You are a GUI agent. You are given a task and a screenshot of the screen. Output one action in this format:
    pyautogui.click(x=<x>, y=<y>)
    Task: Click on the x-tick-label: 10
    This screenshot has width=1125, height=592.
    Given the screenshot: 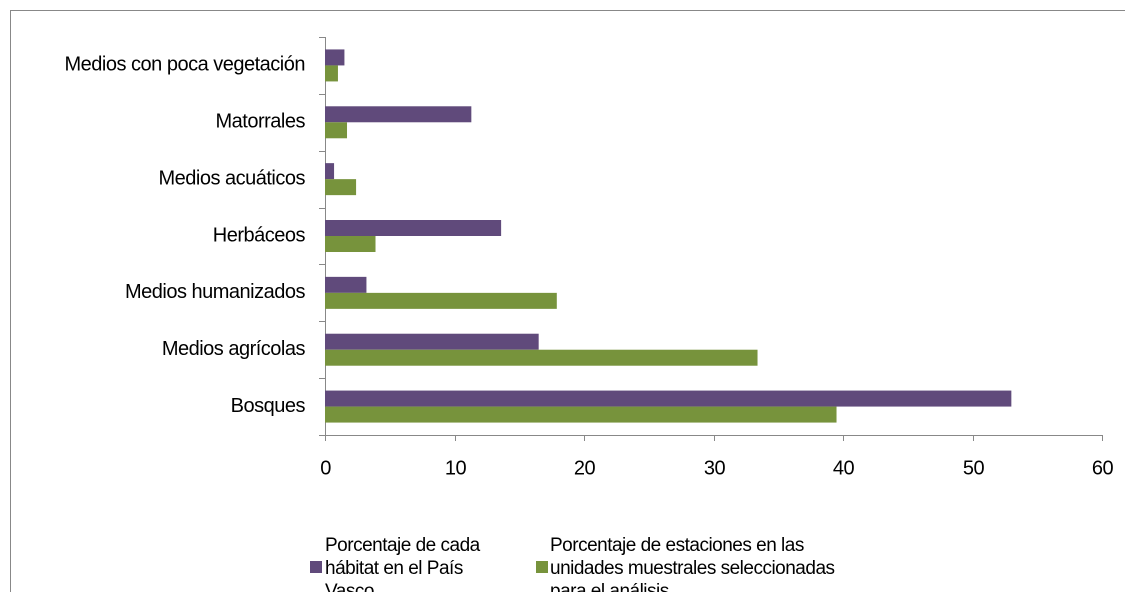 What is the action you would take?
    pyautogui.click(x=456, y=468)
    